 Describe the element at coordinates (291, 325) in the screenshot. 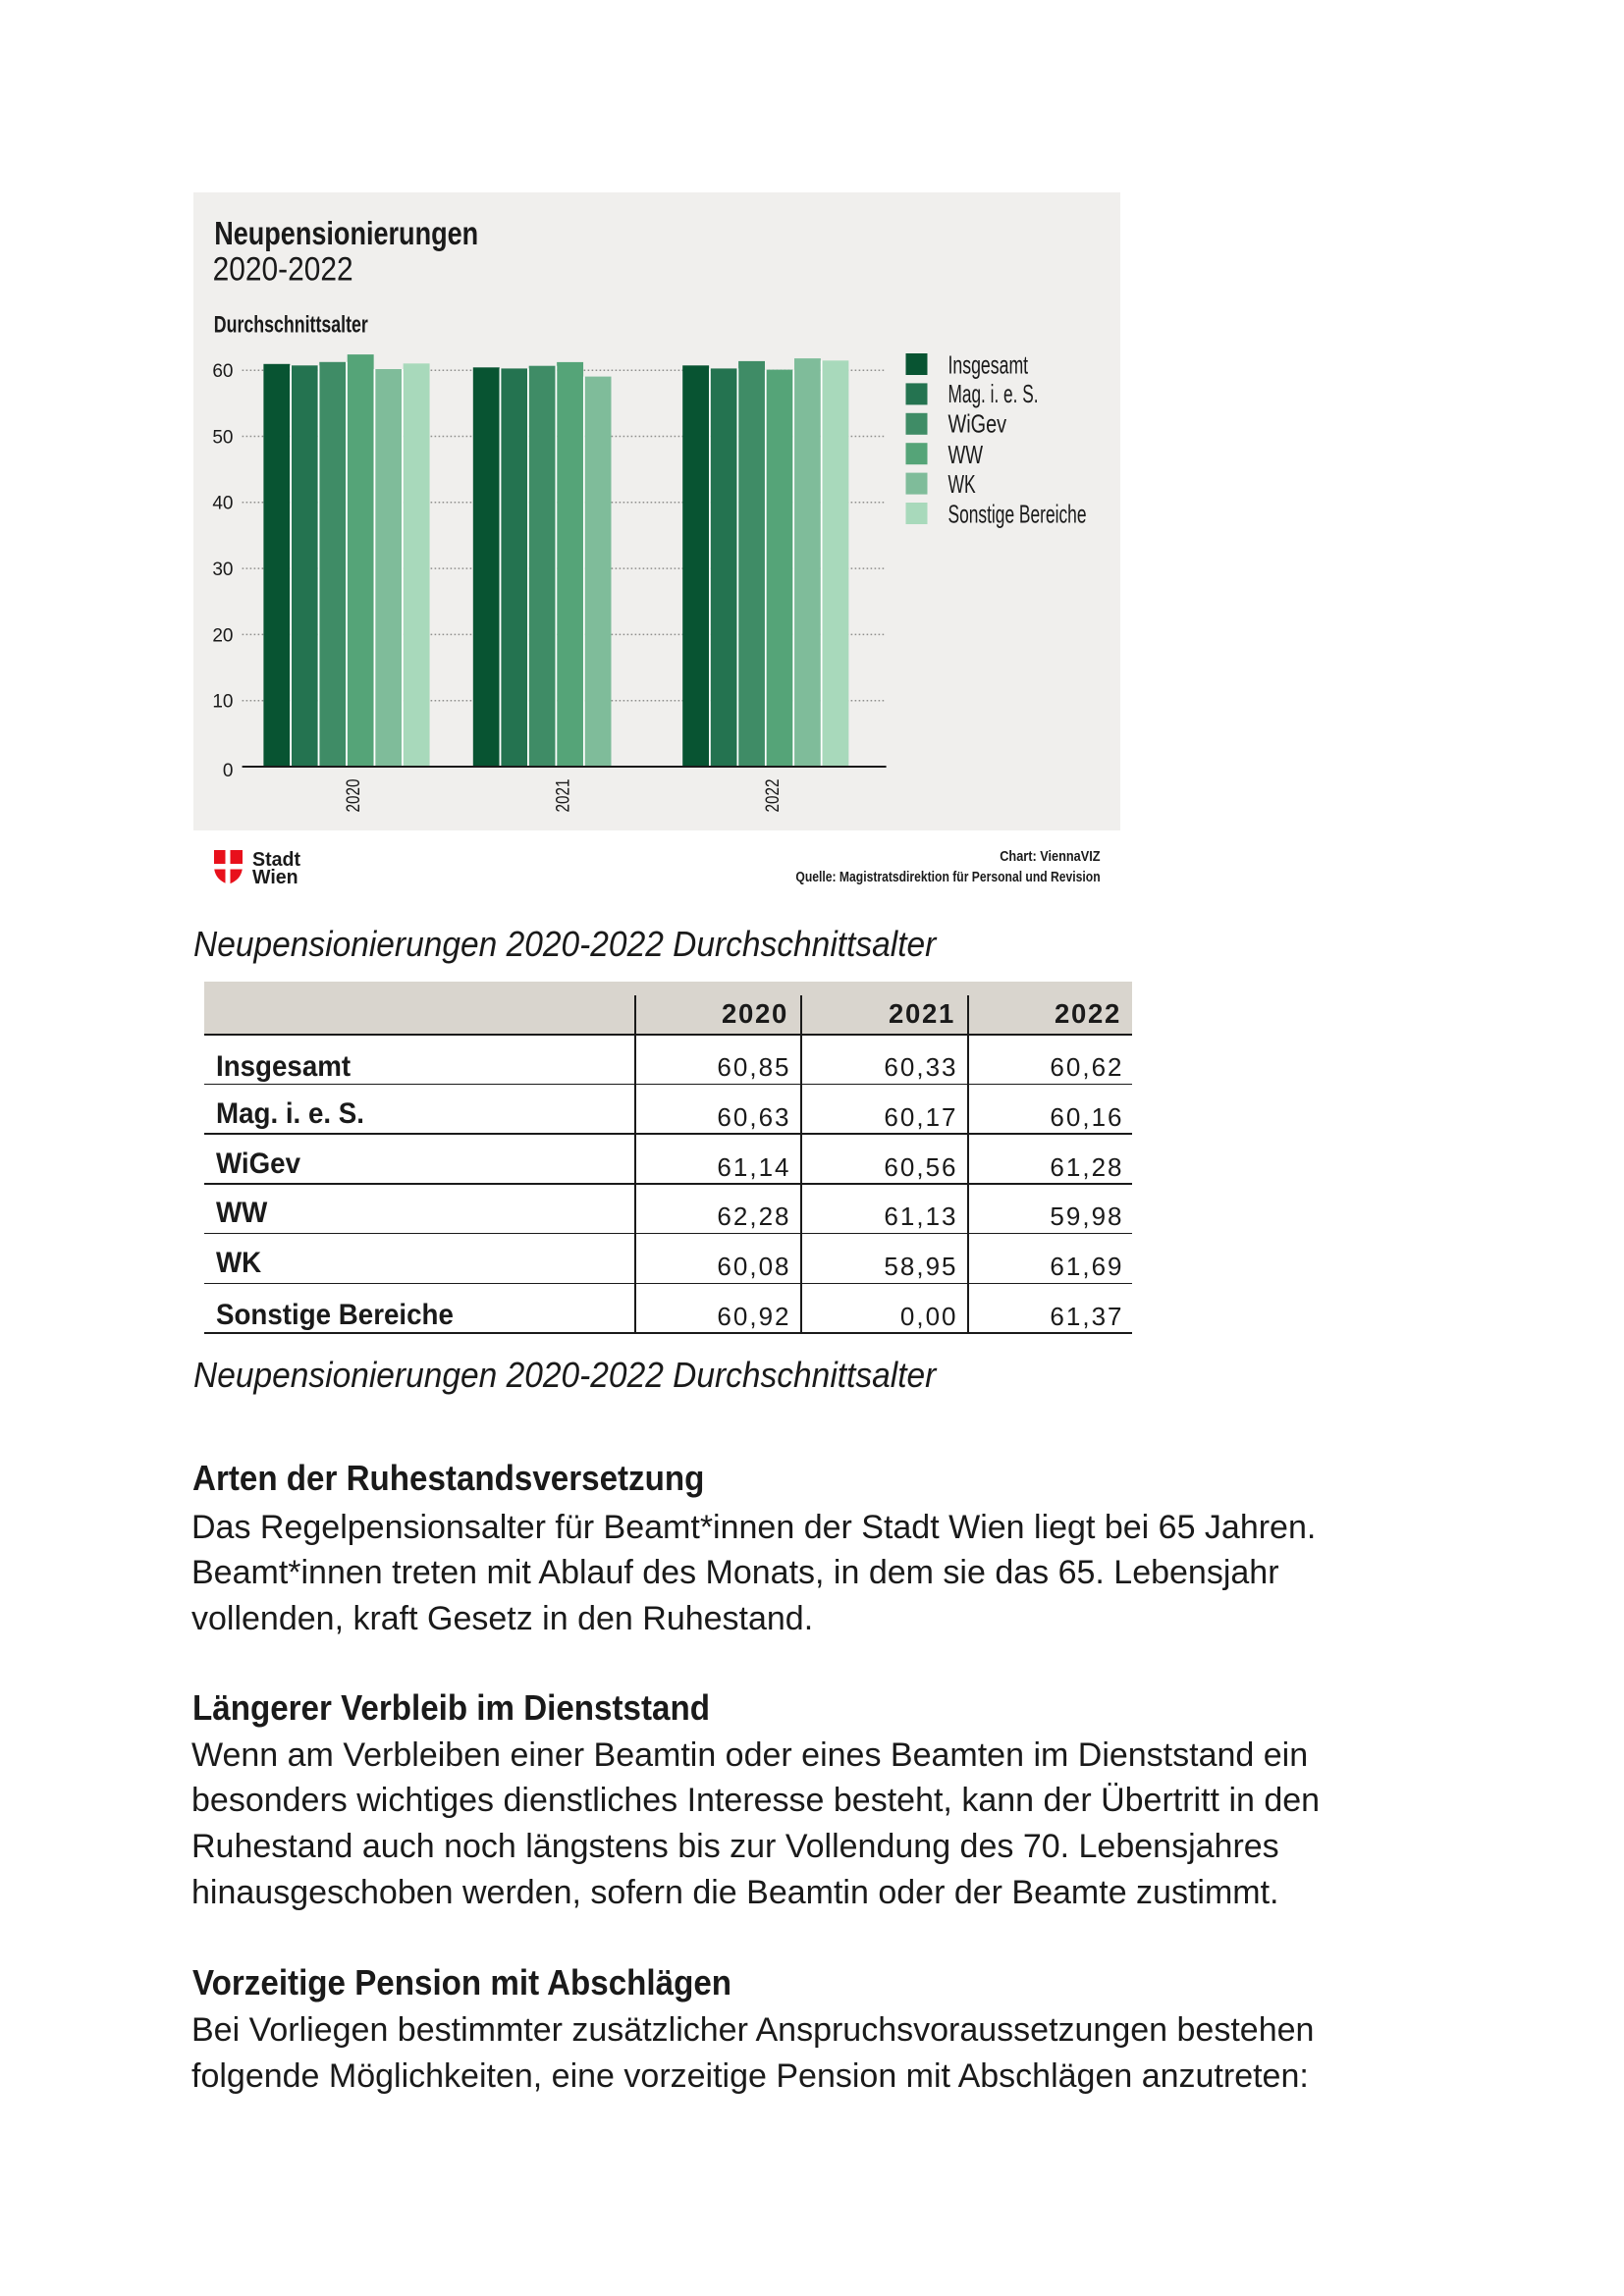

I see `svg-text: Durchschnittsalter` at that location.